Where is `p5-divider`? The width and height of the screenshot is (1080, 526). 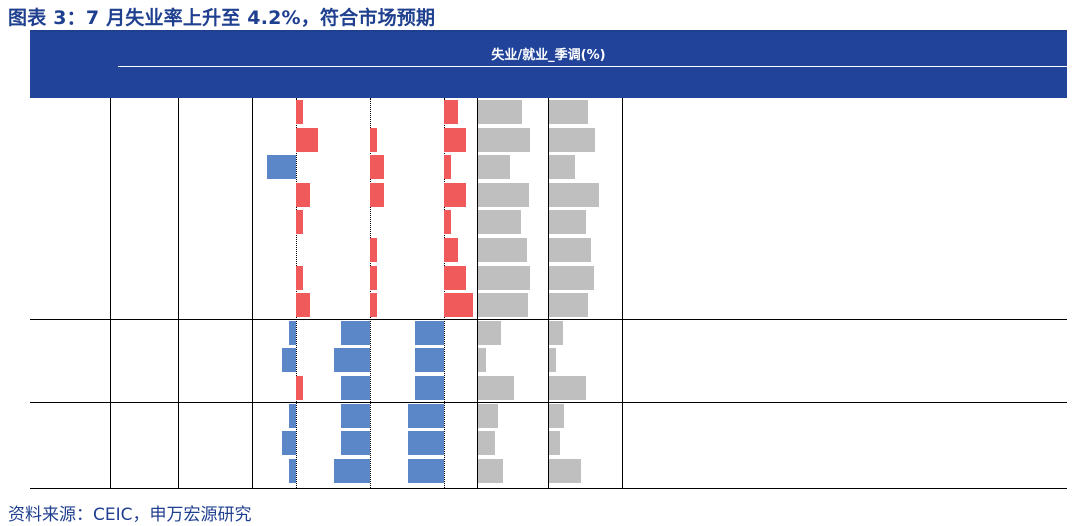 p5-divider is located at coordinates (477, 293).